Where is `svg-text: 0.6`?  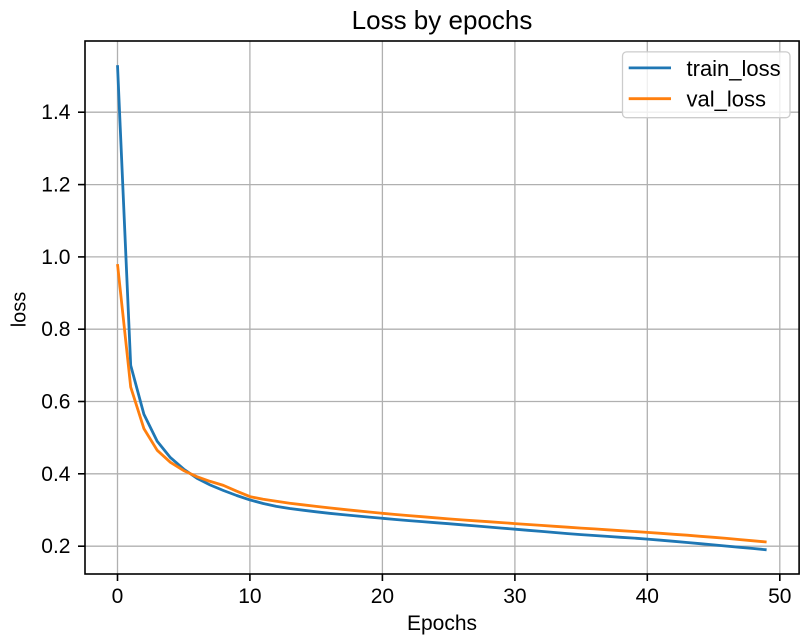 svg-text: 0.6 is located at coordinates (55, 402).